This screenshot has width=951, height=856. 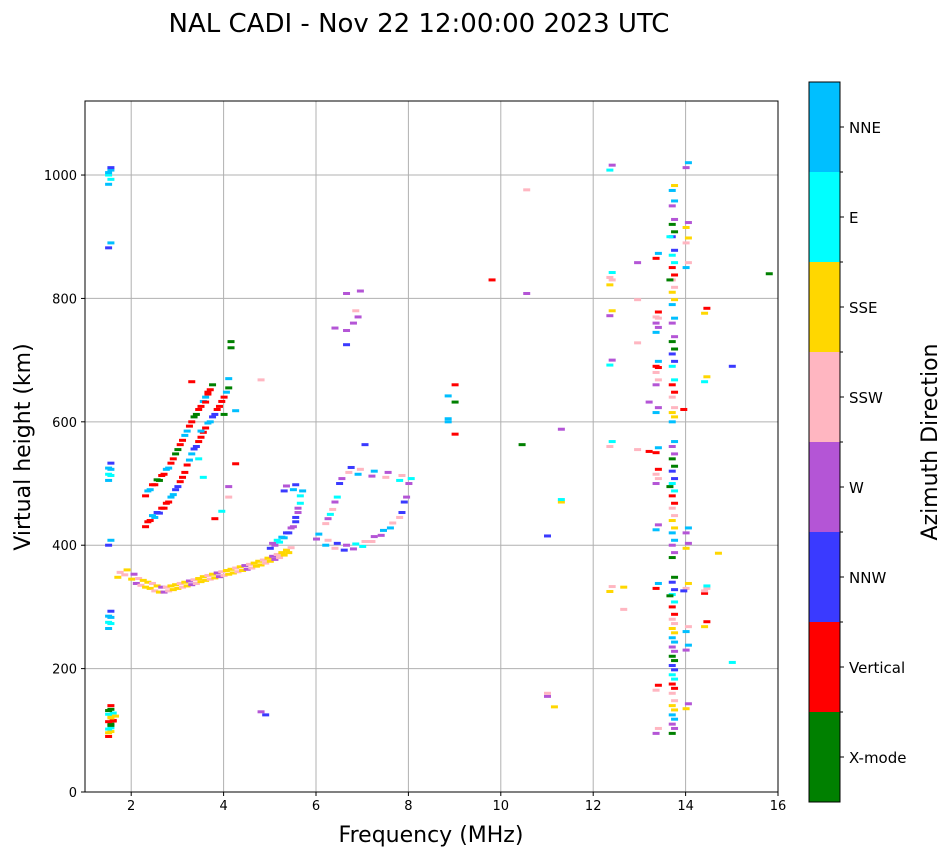 What do you see at coordinates (64, 670) in the screenshot?
I see `y-tick-label: 200` at bounding box center [64, 670].